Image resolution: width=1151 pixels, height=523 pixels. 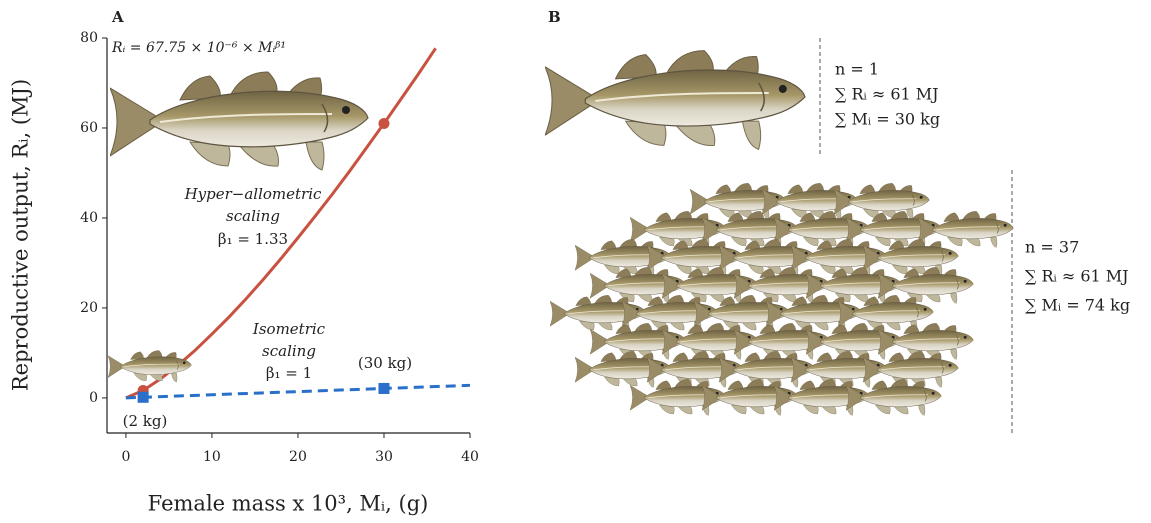 I want to click on y-tick-label: 60, so click(x=89, y=128).